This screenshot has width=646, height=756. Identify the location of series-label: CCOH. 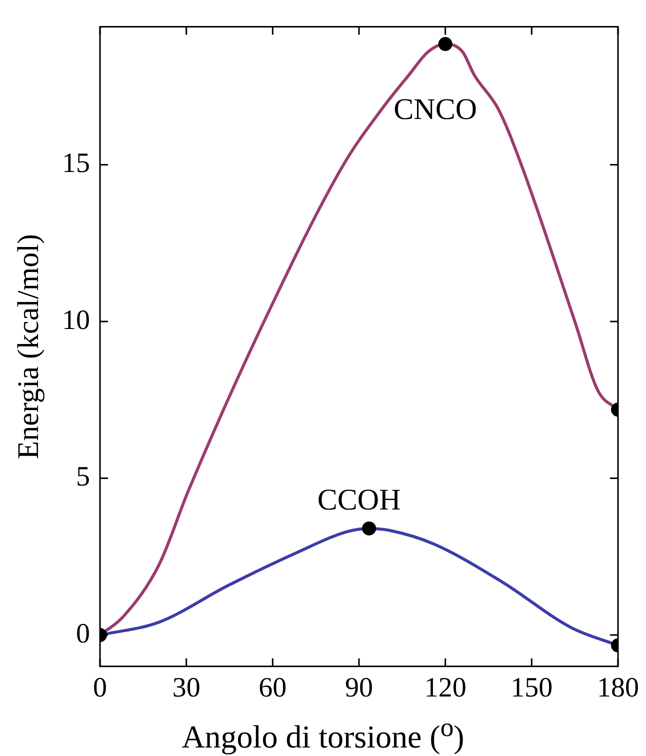
(359, 499).